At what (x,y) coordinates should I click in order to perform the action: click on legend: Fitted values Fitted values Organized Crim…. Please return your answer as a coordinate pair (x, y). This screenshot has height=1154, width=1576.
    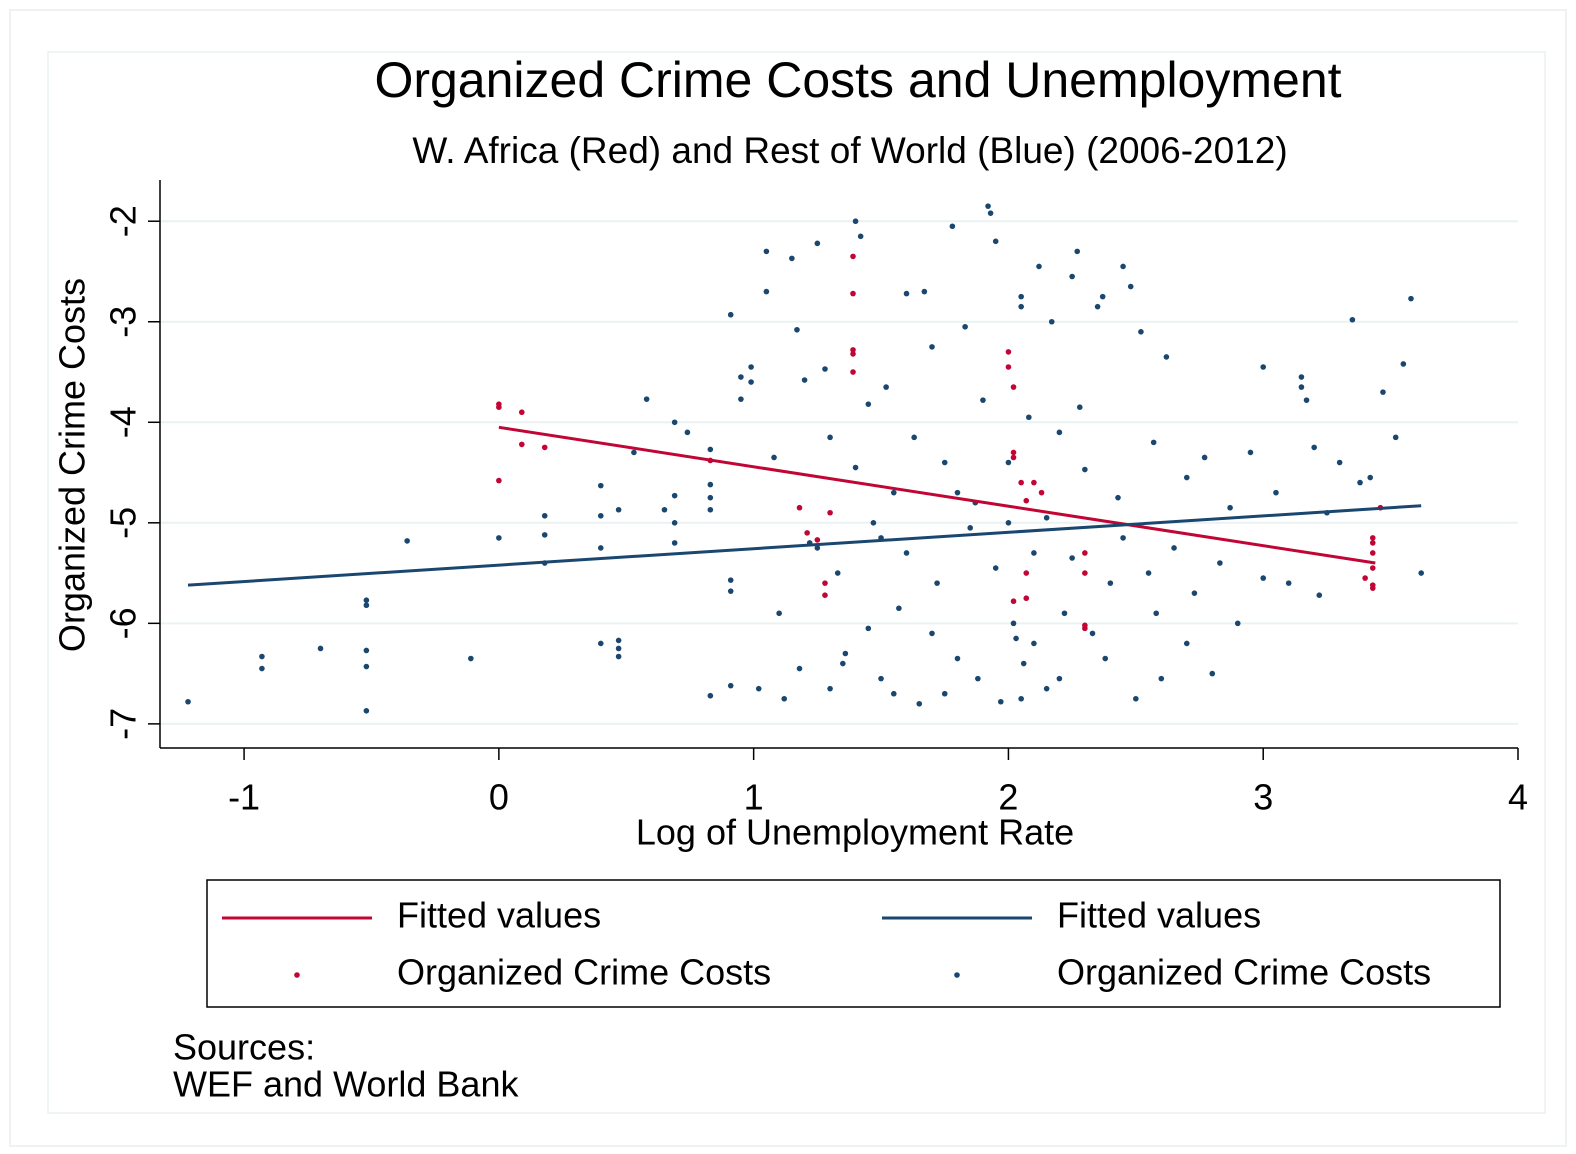
    Looking at the image, I should click on (826, 944).